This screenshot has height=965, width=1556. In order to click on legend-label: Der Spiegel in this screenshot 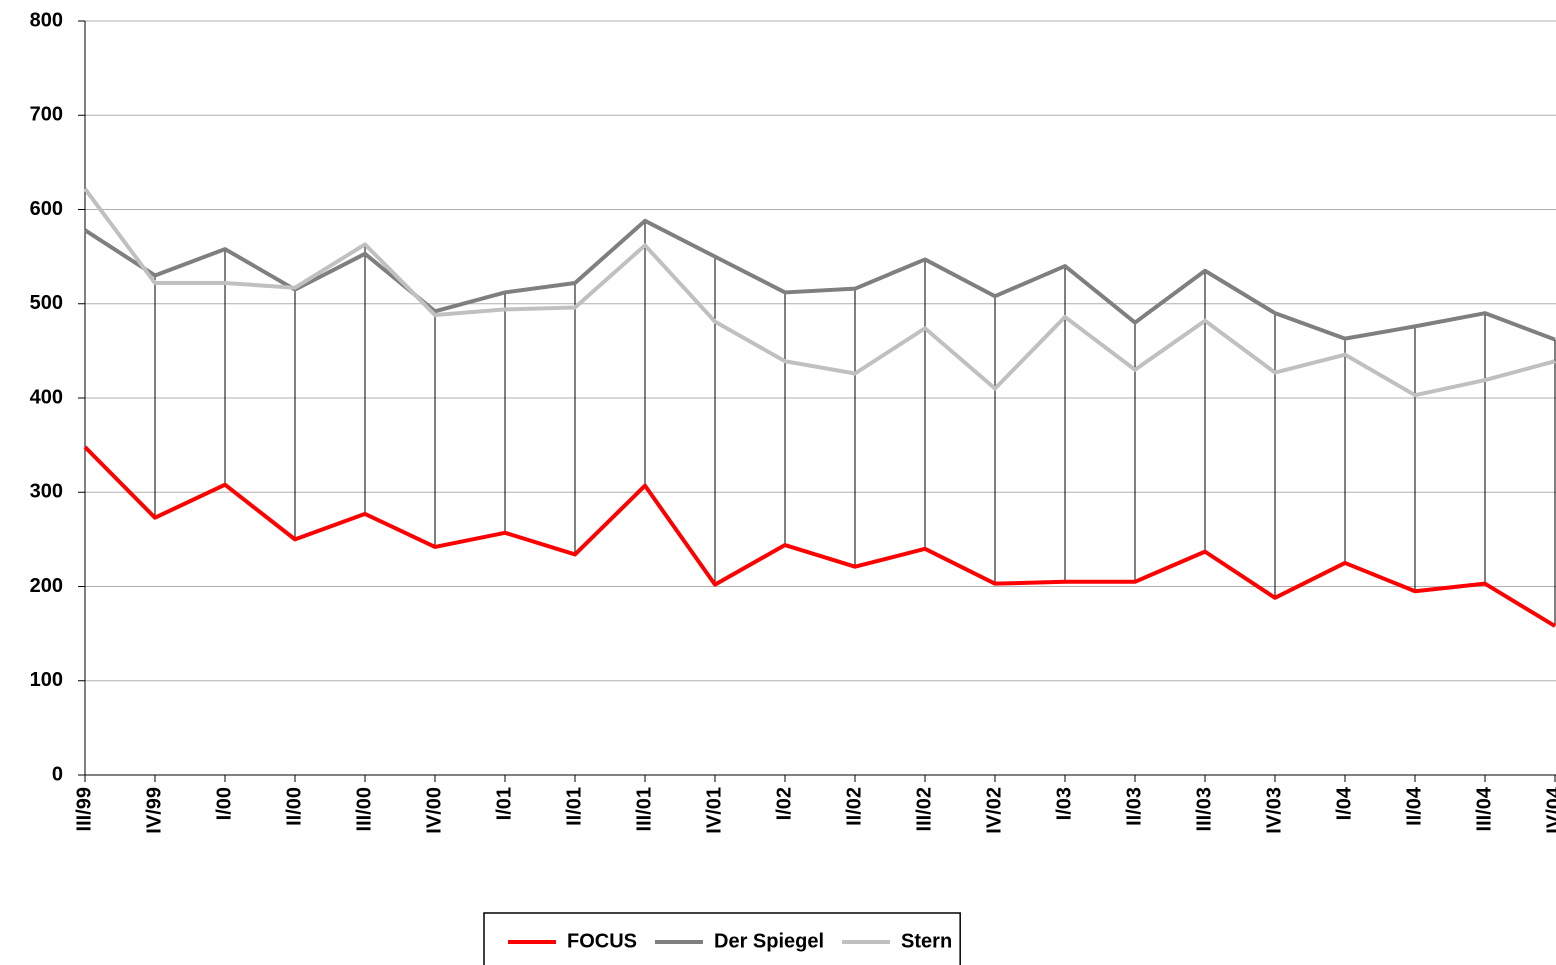, I will do `click(769, 941)`.